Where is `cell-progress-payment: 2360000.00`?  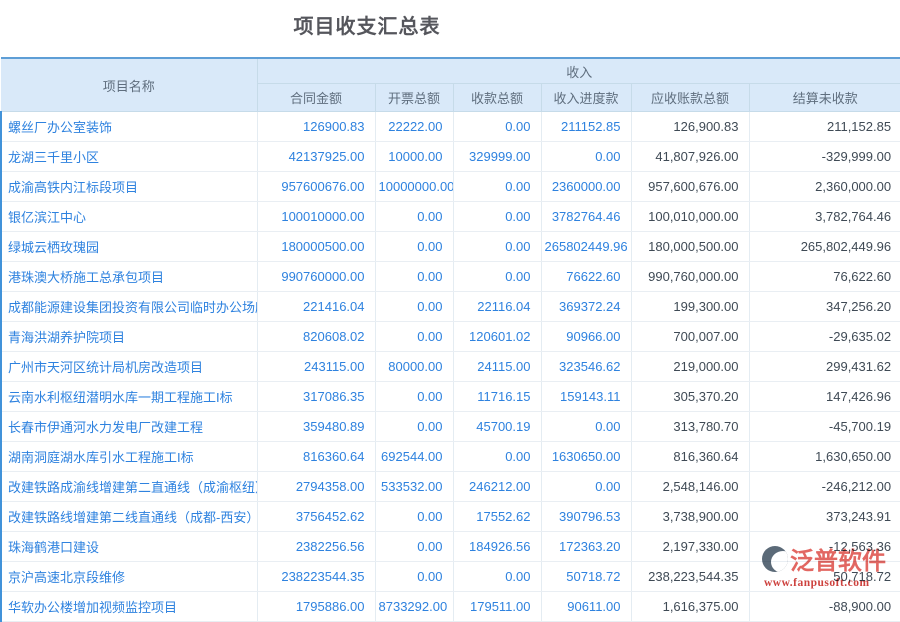 cell-progress-payment: 2360000.00 is located at coordinates (585, 186).